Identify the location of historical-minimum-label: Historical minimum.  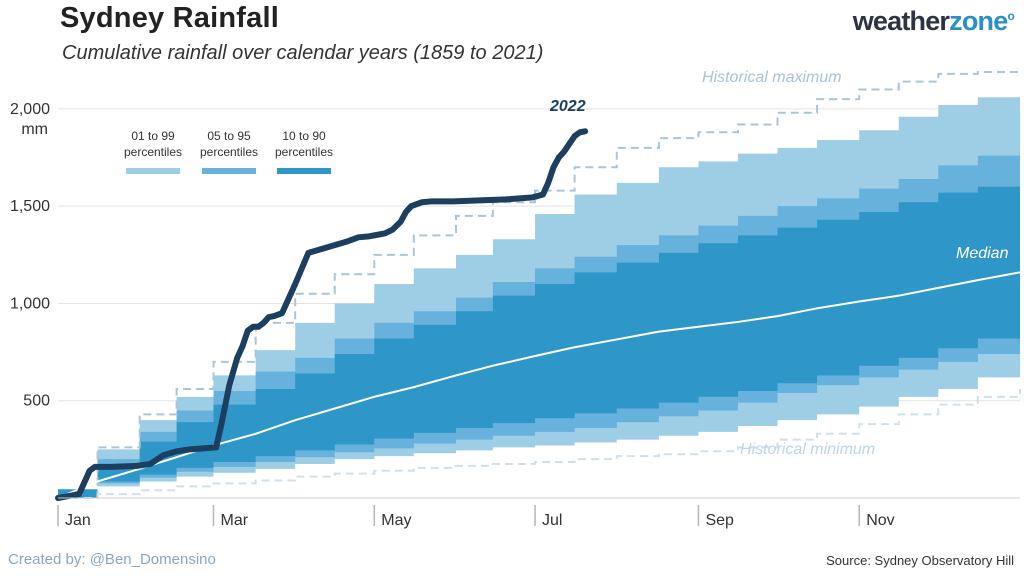
(807, 449).